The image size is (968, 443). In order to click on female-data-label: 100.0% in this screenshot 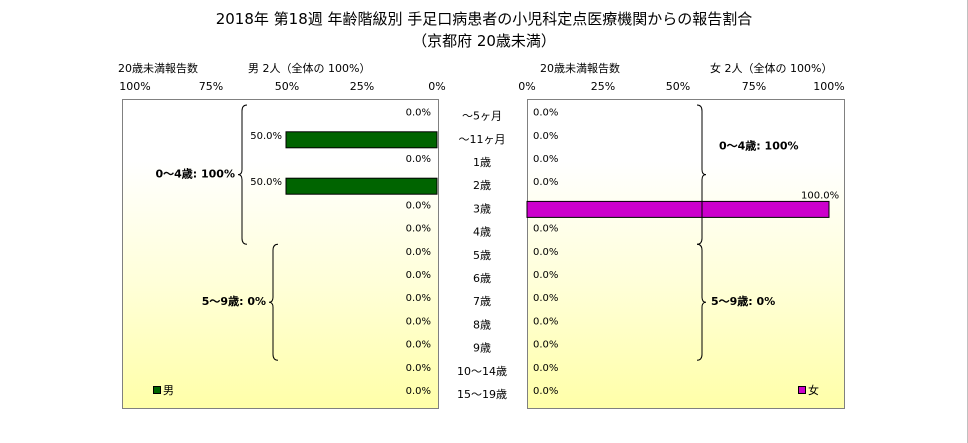, I will do `click(820, 195)`.